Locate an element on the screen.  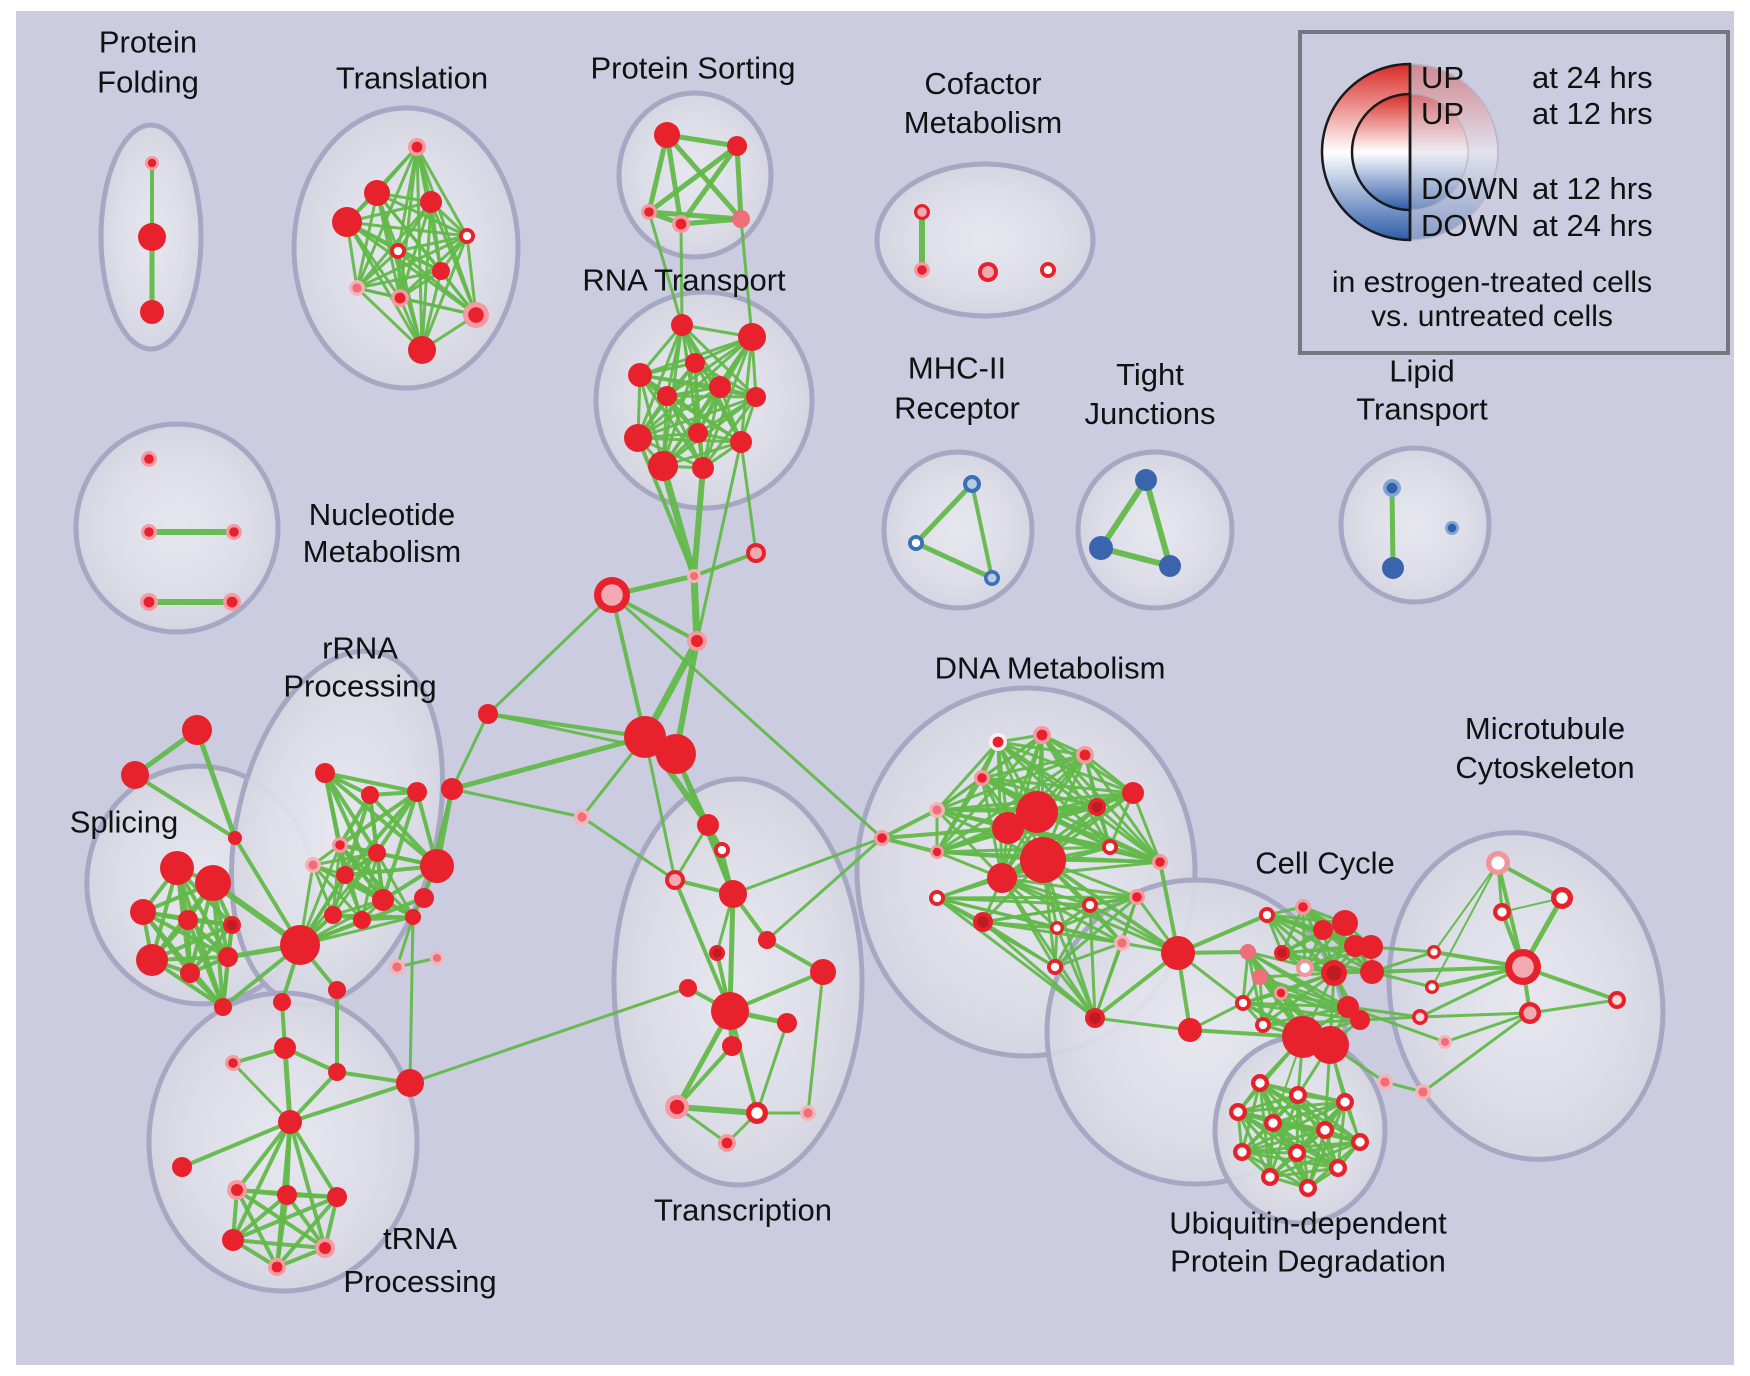
legend-dir-up-24: UP is located at coordinates (1442, 77).